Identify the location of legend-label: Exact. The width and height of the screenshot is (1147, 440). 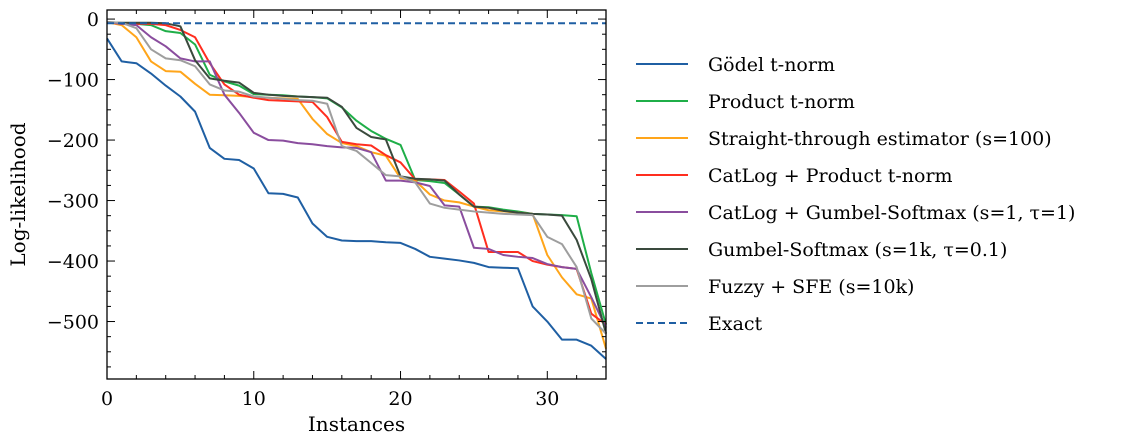
(735, 324).